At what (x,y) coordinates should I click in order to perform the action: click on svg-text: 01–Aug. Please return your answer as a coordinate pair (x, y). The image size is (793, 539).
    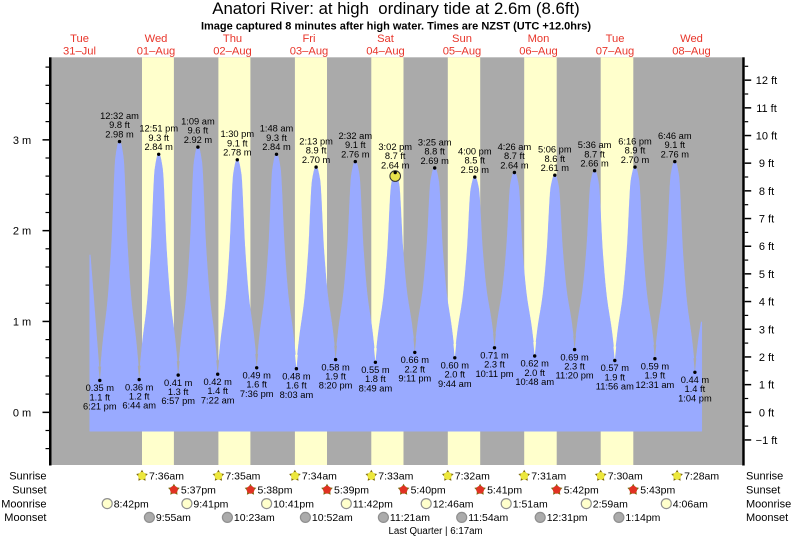
    Looking at the image, I should click on (156, 51).